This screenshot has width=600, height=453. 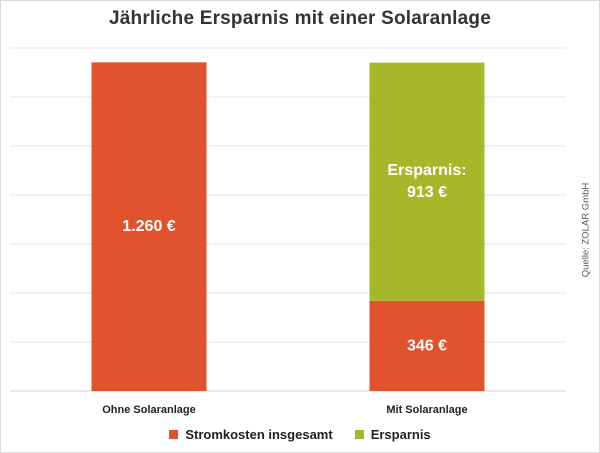 I want to click on category-label: Ohne Solaranlage, so click(x=149, y=410).